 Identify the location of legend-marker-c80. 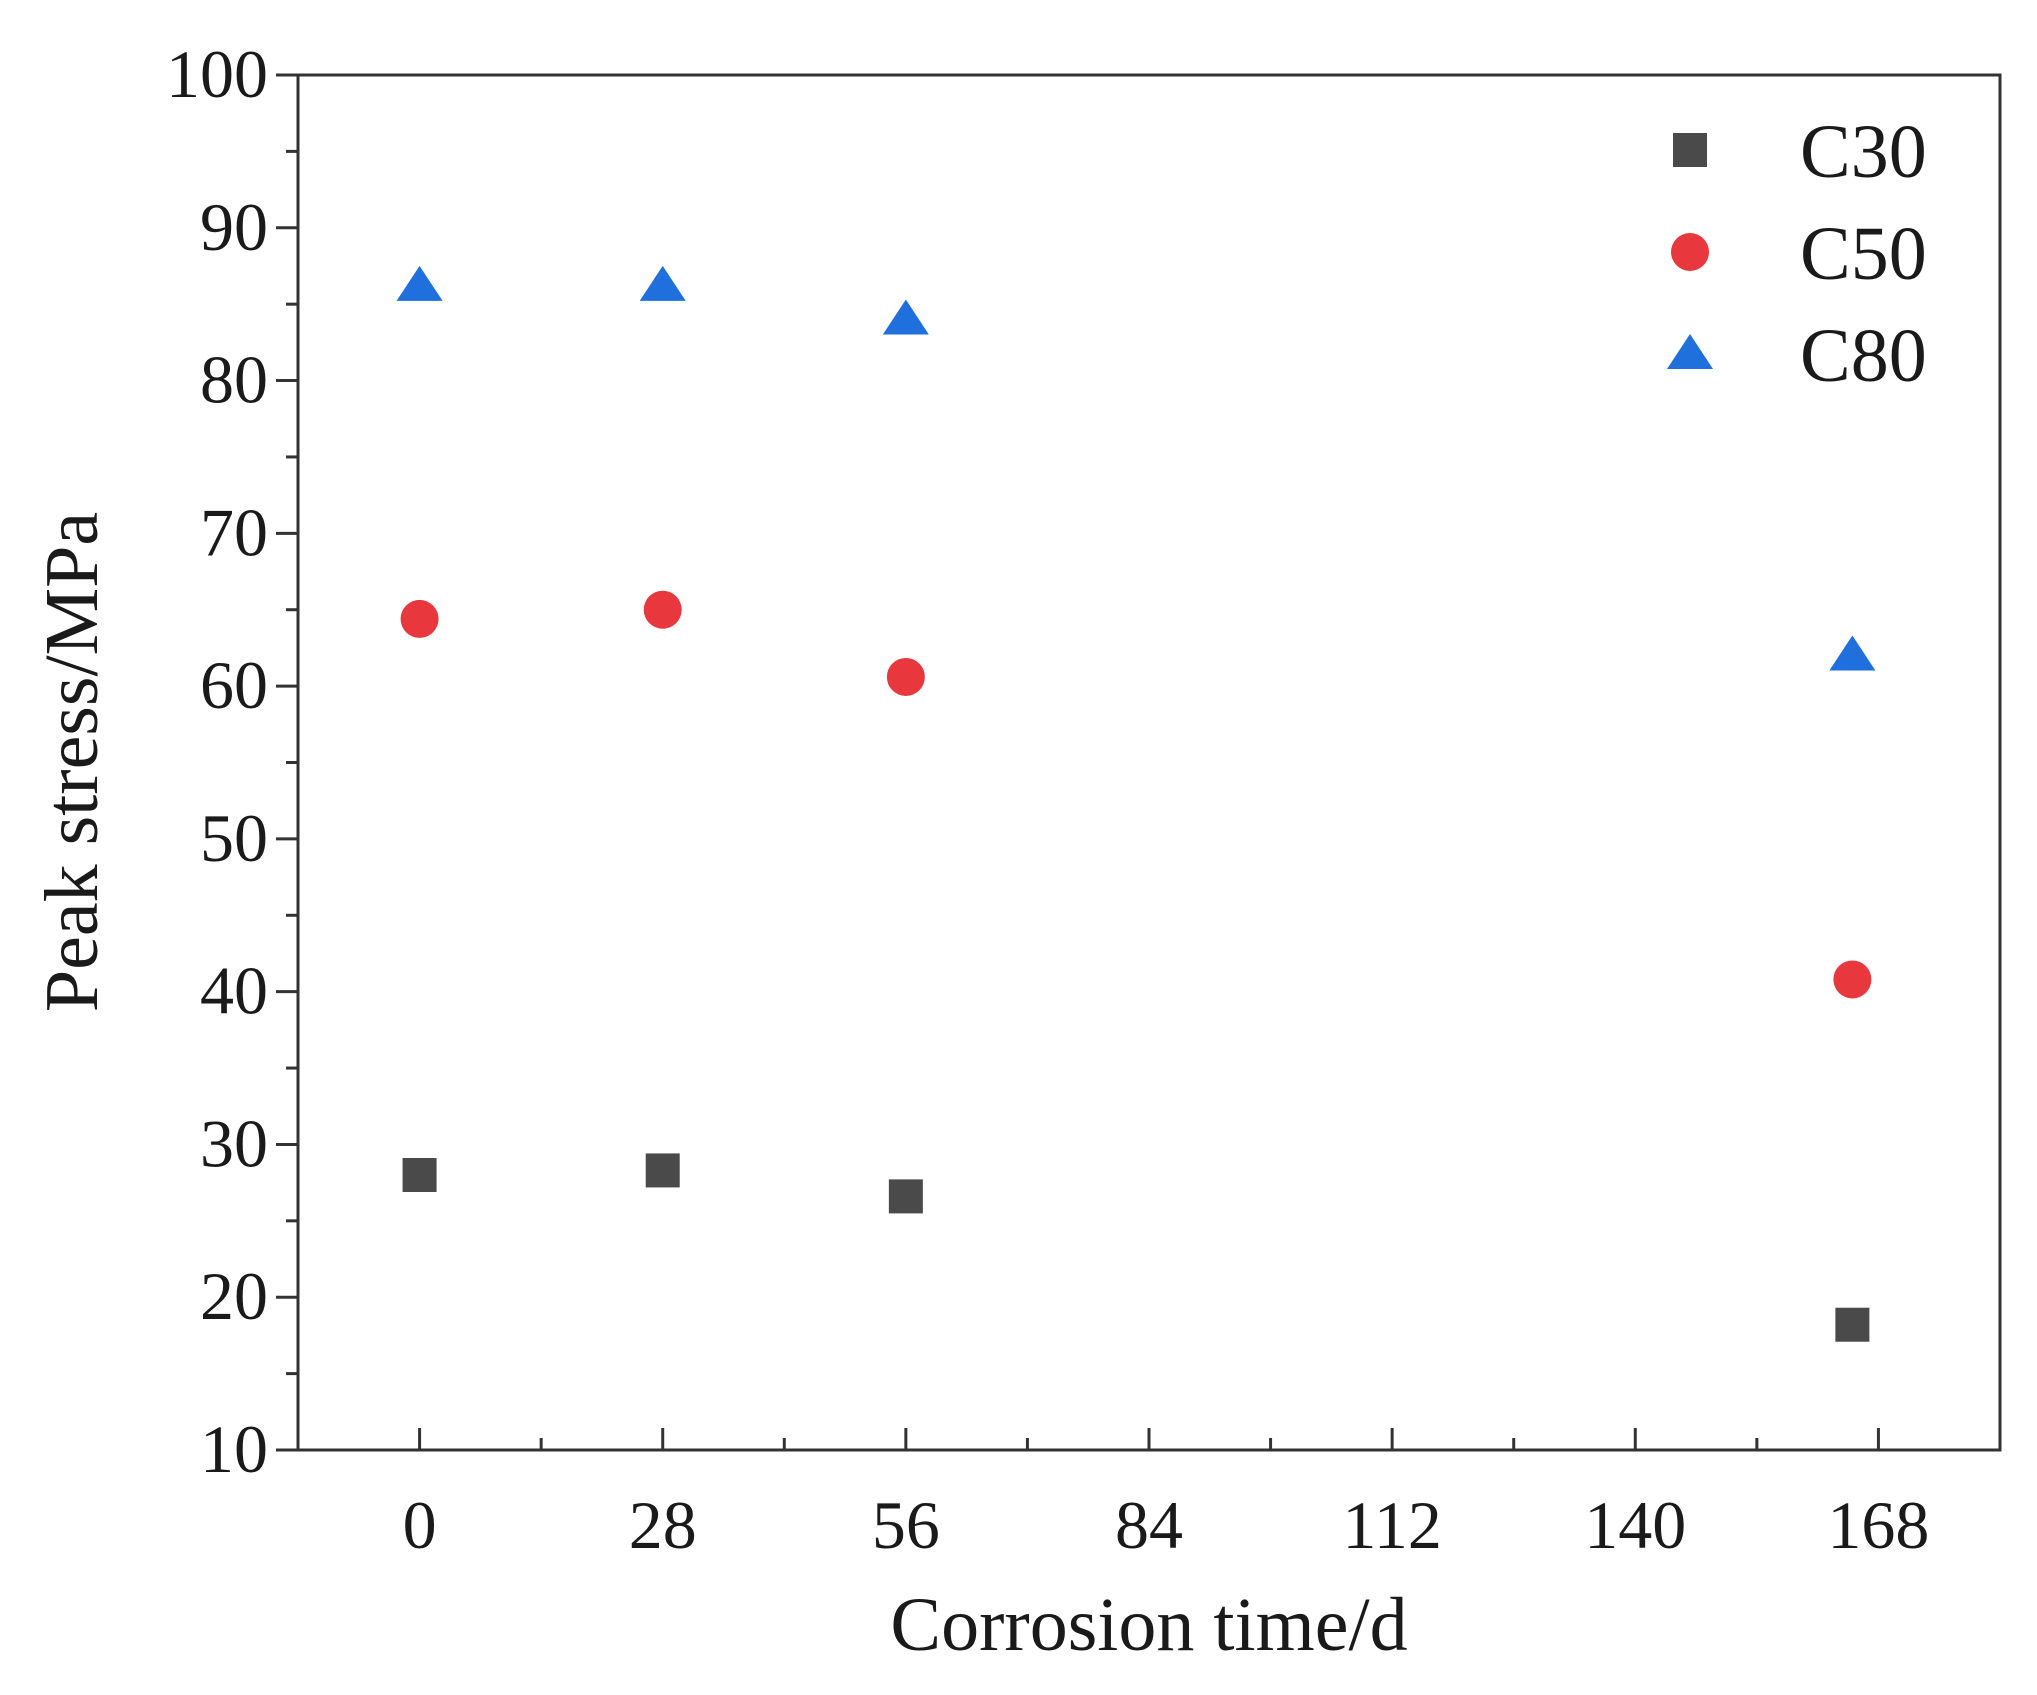
(1690, 351).